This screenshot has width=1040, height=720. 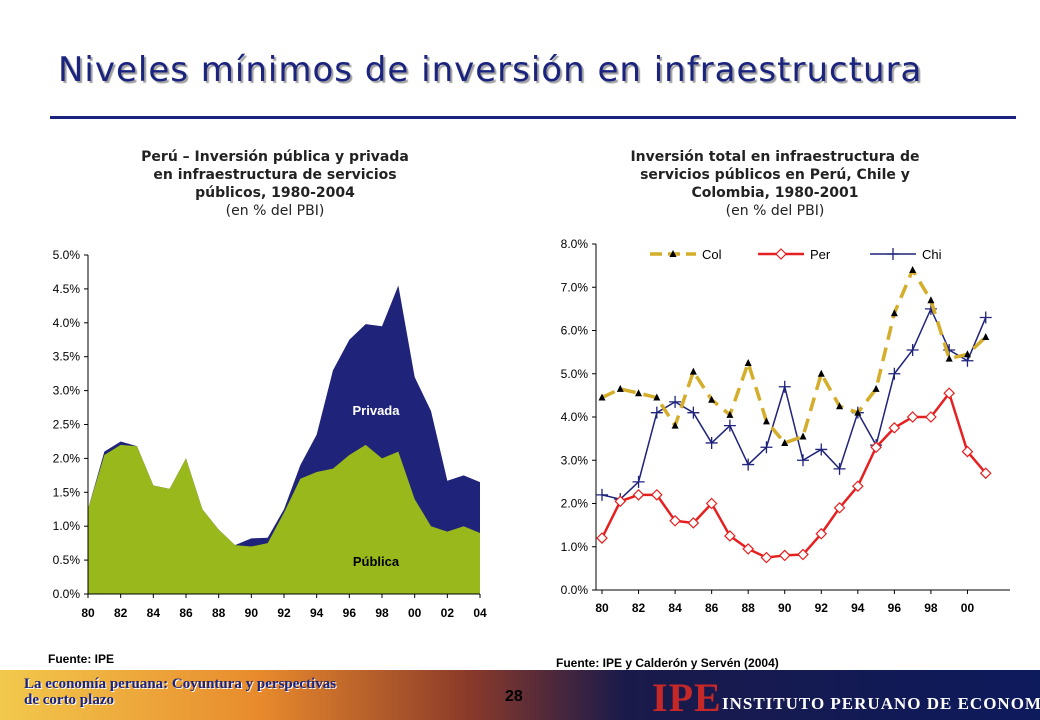 What do you see at coordinates (775, 157) in the screenshot?
I see `right-chart-title-line: Inversión total en infraestructura de` at bounding box center [775, 157].